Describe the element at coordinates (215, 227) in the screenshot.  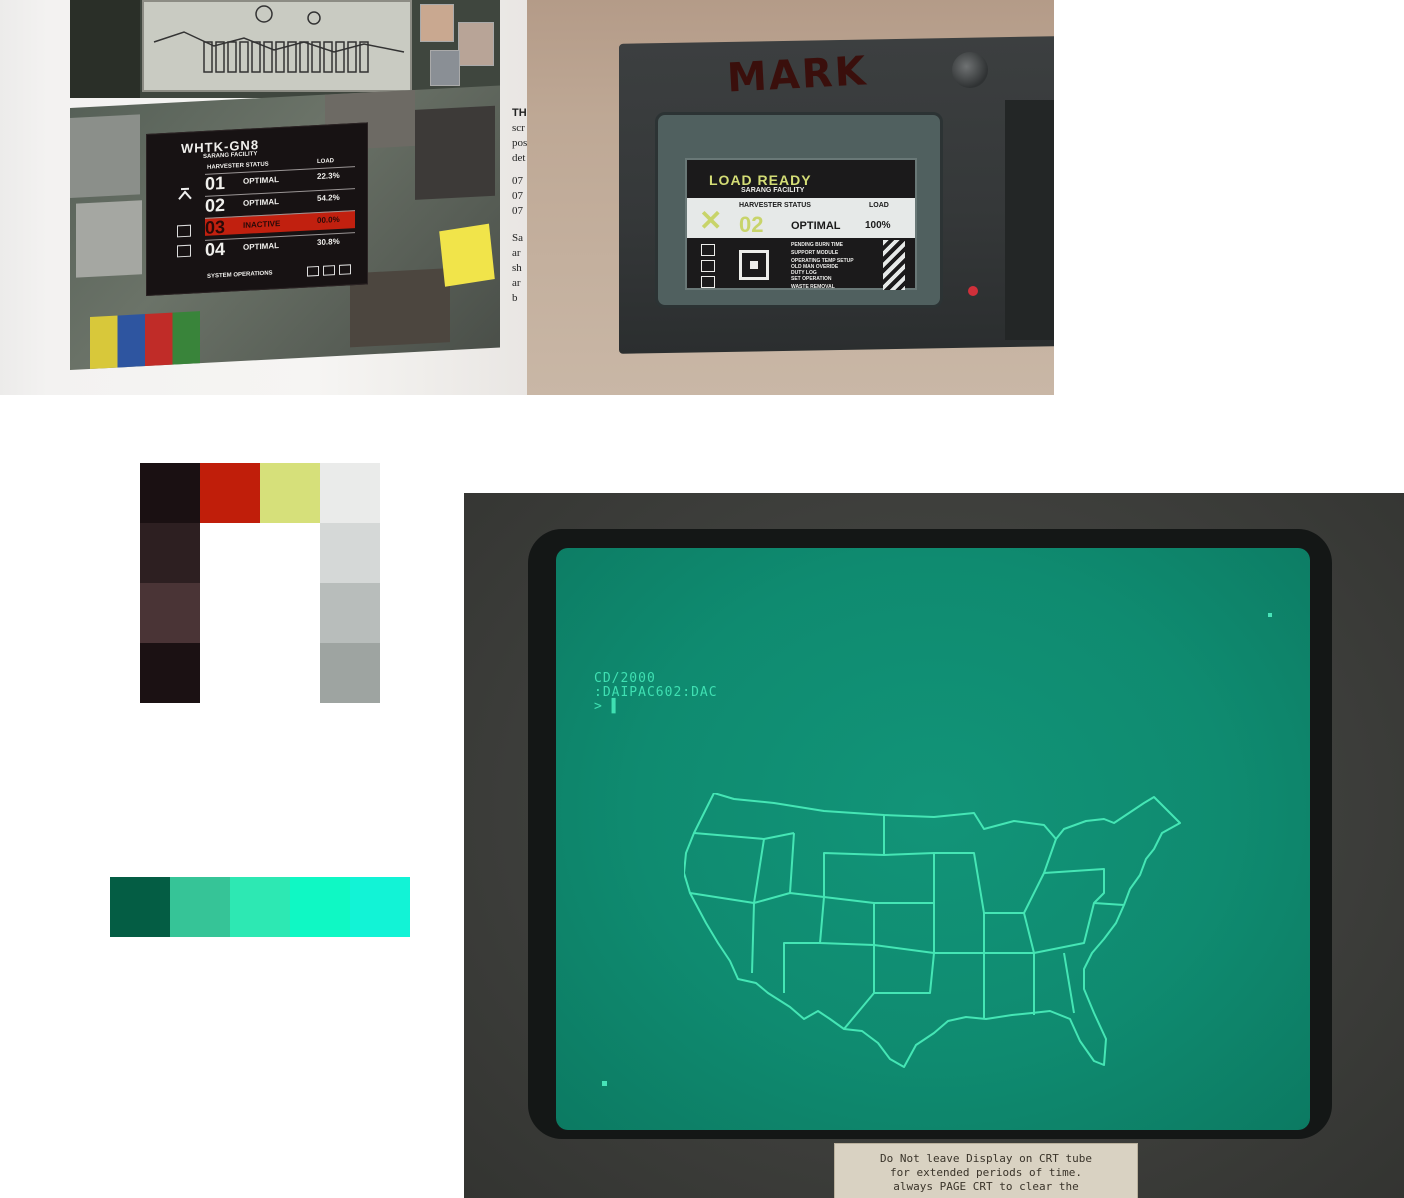
I see `row-number: 03` at that location.